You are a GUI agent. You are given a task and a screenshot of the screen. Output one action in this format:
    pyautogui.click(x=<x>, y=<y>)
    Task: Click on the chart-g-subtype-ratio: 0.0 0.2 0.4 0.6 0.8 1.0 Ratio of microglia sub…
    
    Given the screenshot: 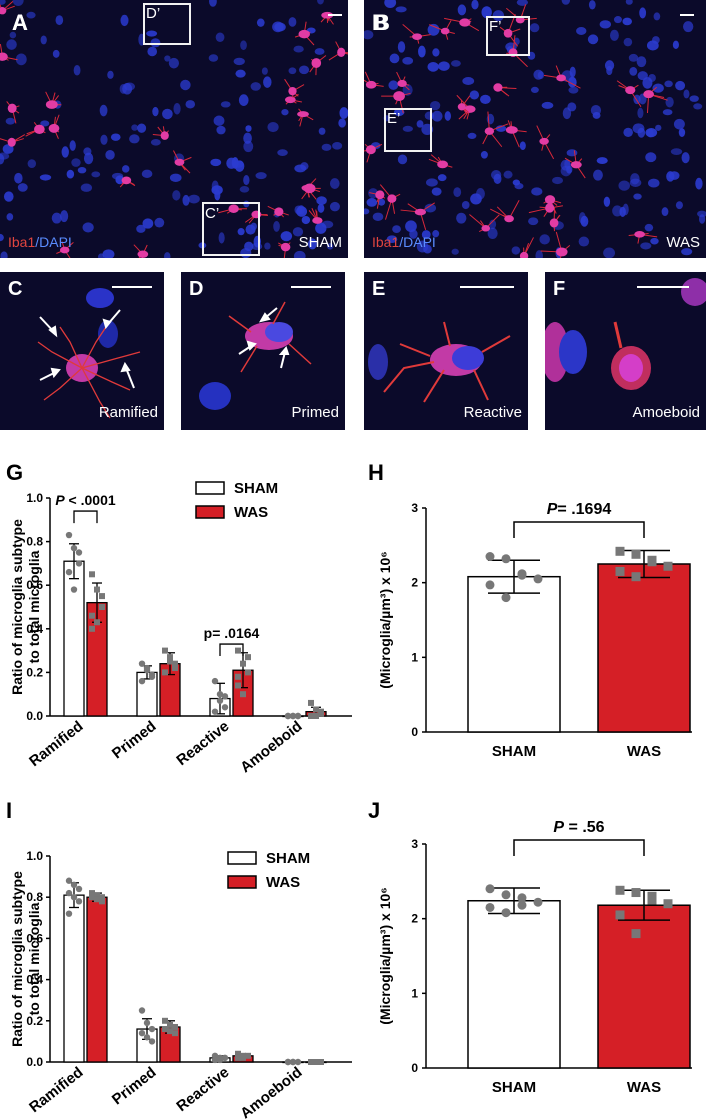 What is the action you would take?
    pyautogui.click(x=180, y=628)
    